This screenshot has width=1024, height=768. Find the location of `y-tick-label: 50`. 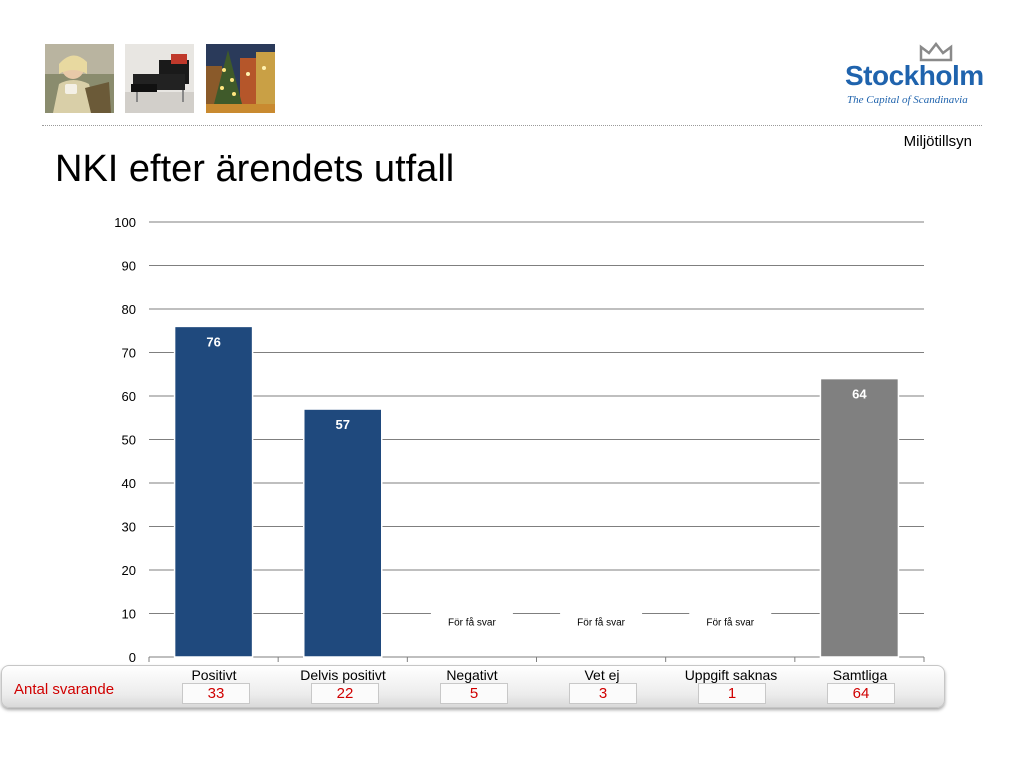

y-tick-label: 50 is located at coordinates (129, 440).